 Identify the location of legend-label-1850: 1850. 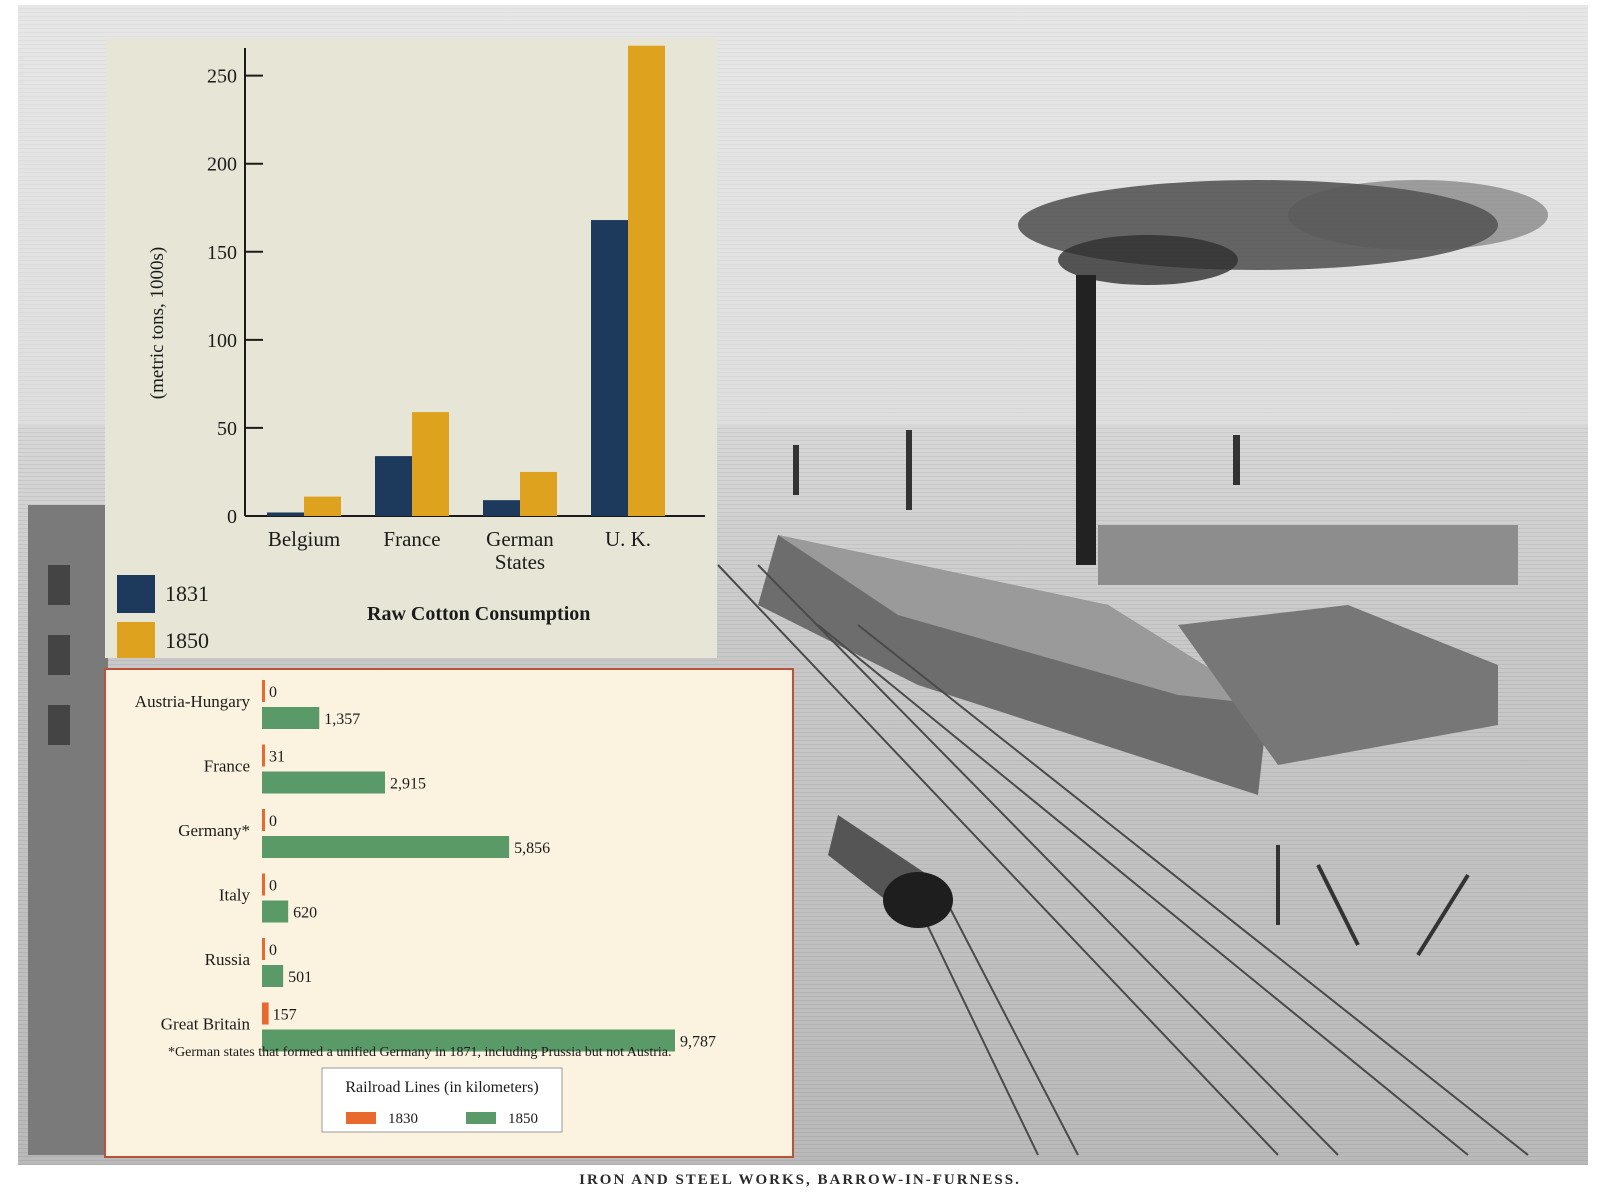
(187, 640).